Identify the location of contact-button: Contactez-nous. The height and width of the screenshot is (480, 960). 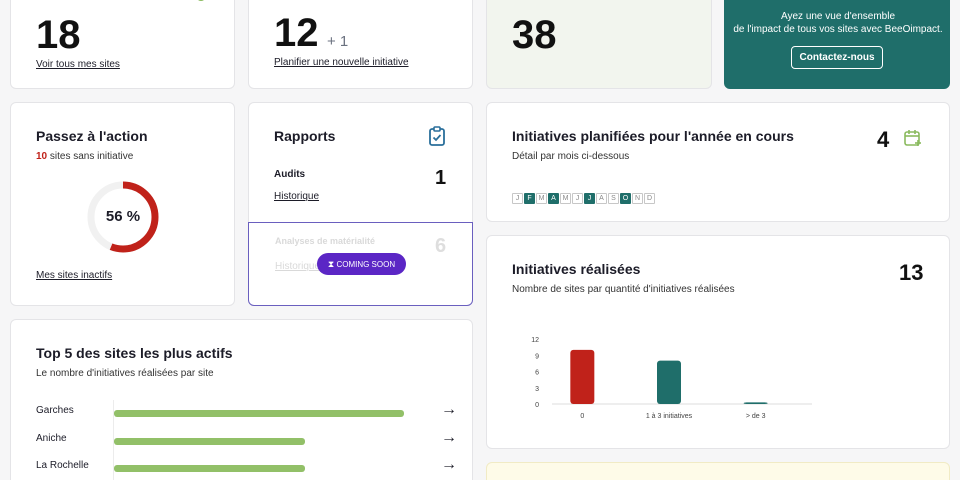
(837, 57).